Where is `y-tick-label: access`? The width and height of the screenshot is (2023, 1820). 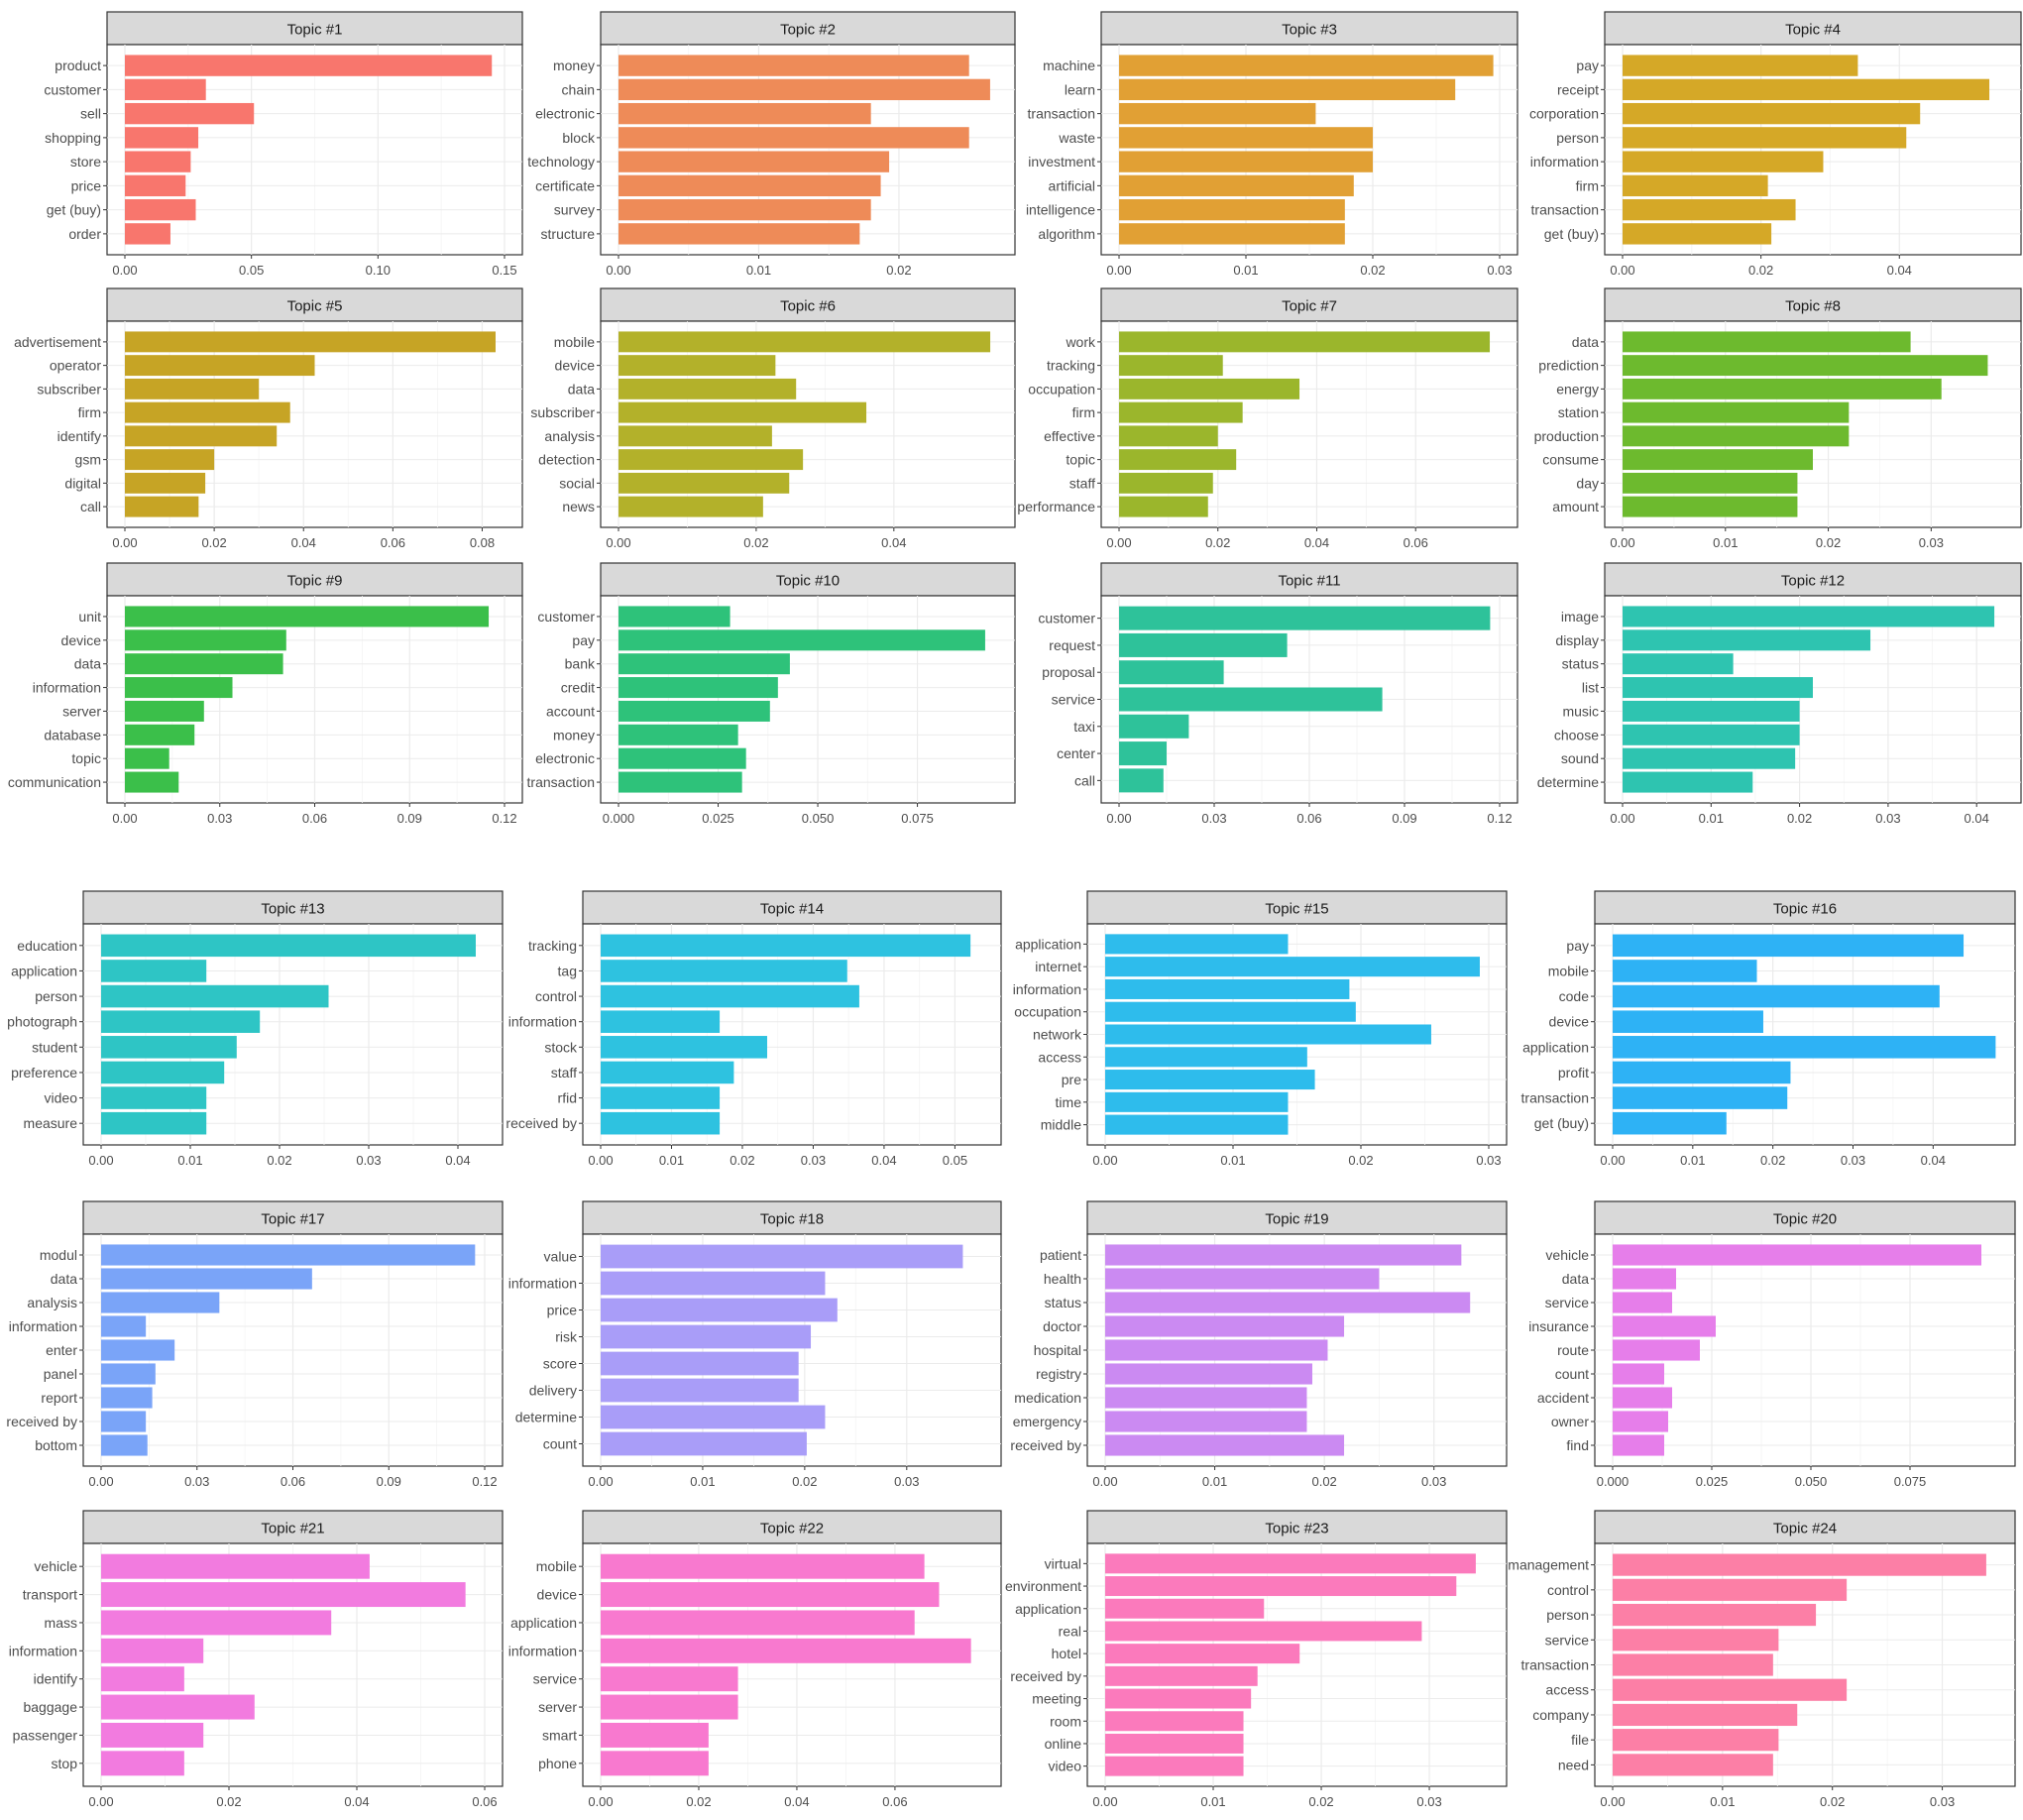 y-tick-label: access is located at coordinates (1059, 1057).